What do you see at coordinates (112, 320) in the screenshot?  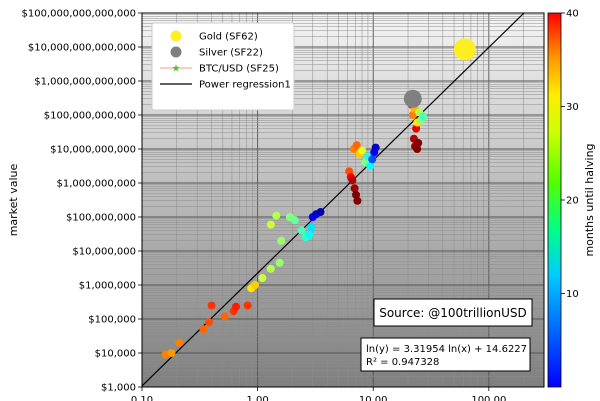 I see `y-tick-label: $100,000` at bounding box center [112, 320].